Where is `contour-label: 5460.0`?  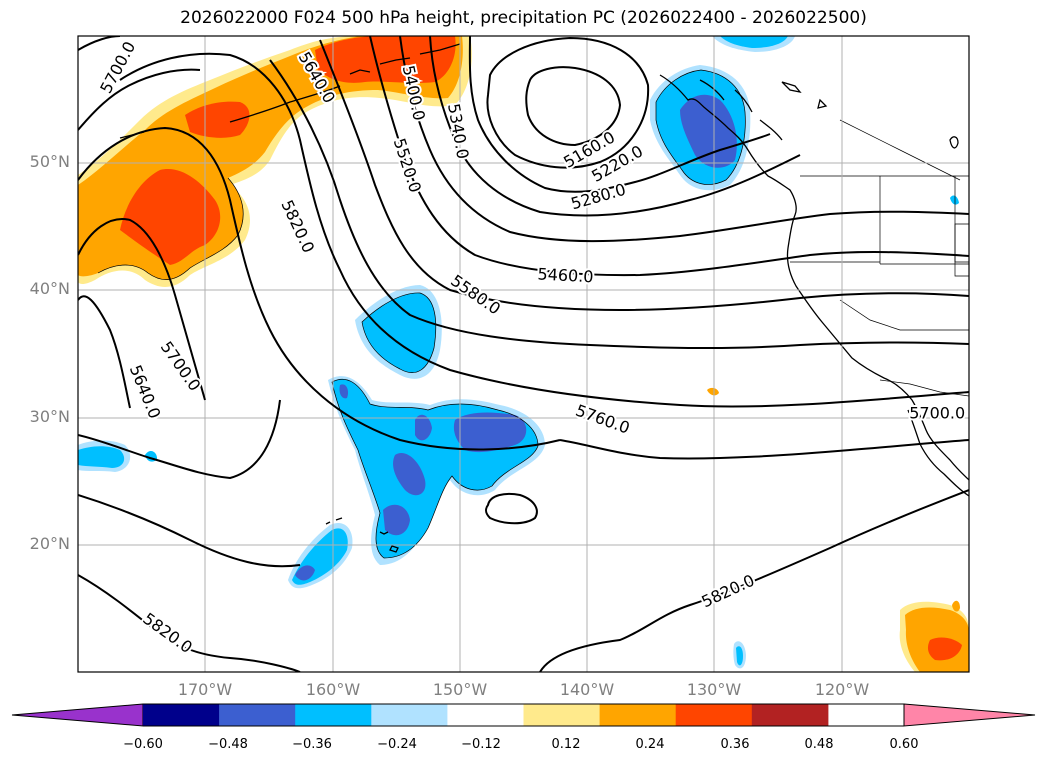 contour-label: 5460.0 is located at coordinates (565, 275).